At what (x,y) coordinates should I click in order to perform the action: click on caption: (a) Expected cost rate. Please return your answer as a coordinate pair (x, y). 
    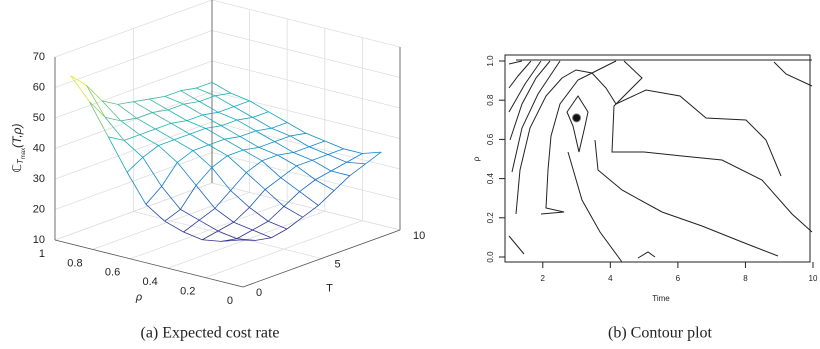
    Looking at the image, I should click on (209, 333).